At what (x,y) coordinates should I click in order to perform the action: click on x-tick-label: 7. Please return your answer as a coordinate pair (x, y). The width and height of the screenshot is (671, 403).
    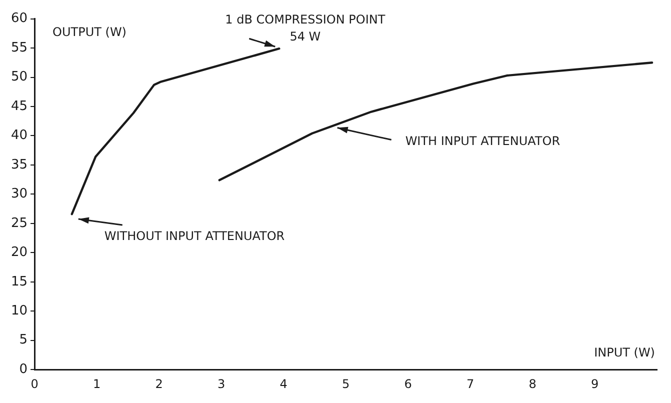
    Looking at the image, I should click on (470, 383).